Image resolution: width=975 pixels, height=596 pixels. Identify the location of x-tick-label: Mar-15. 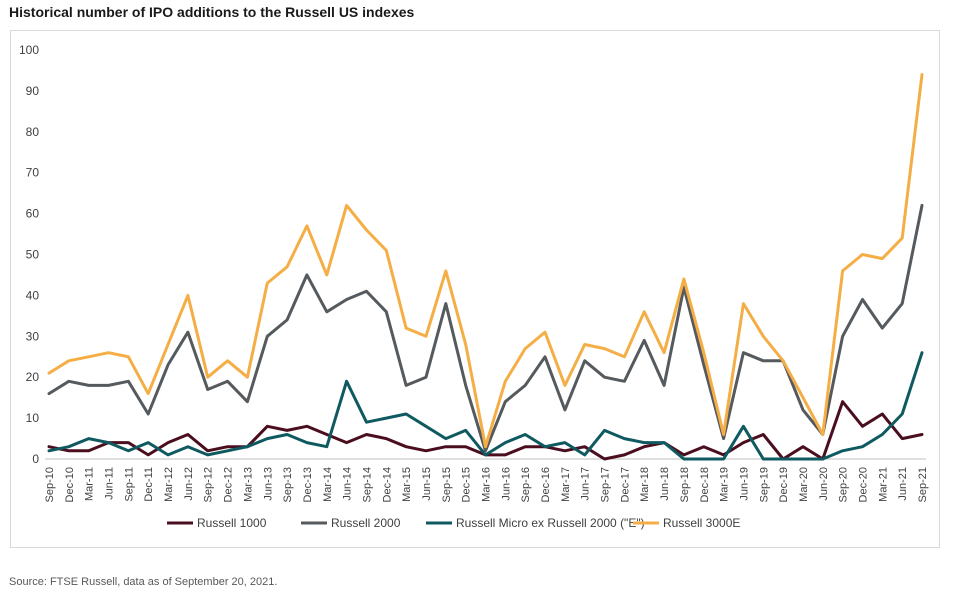
(407, 484).